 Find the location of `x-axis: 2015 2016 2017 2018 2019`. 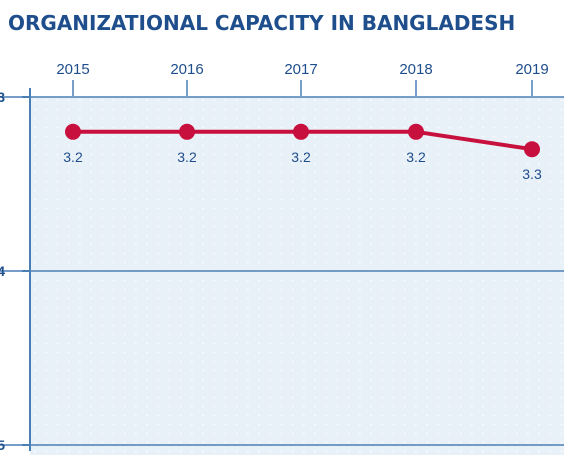

x-axis: 2015 2016 2017 2018 2019 is located at coordinates (302, 78).